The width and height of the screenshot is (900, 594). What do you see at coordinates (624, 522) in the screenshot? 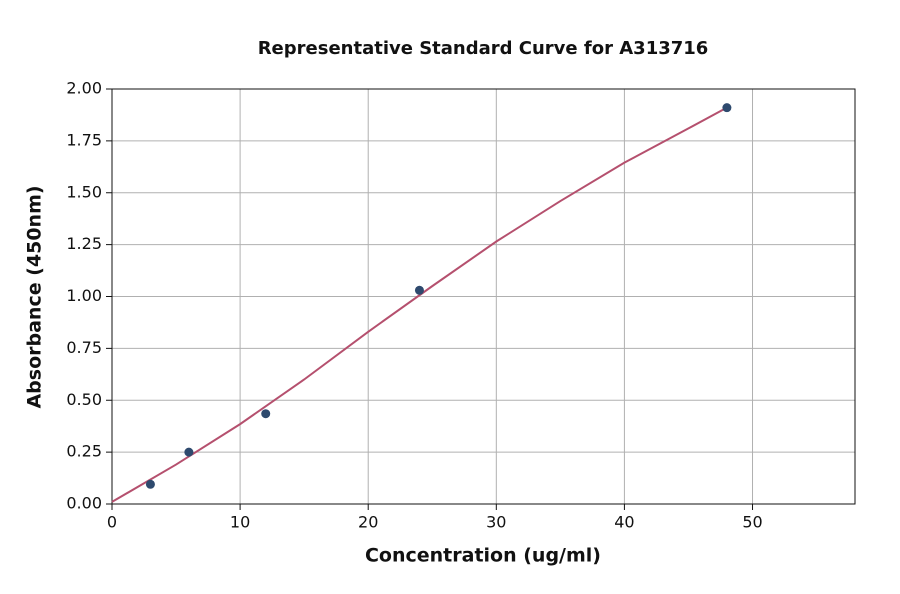
I see `x-tick-label: 40` at bounding box center [624, 522].